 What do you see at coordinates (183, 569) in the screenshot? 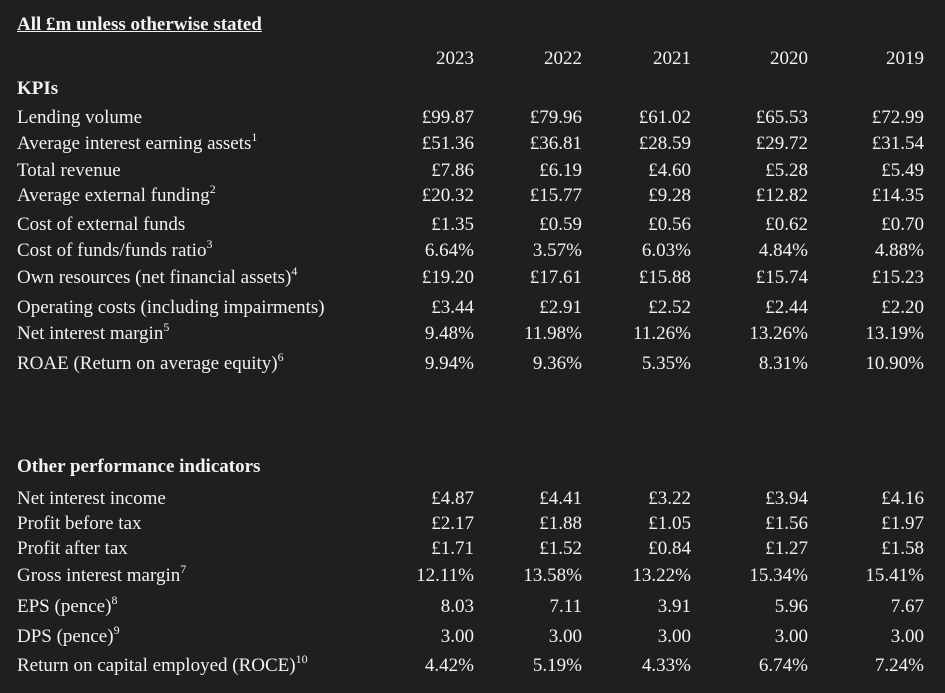
I see `footnote-marker: 7` at bounding box center [183, 569].